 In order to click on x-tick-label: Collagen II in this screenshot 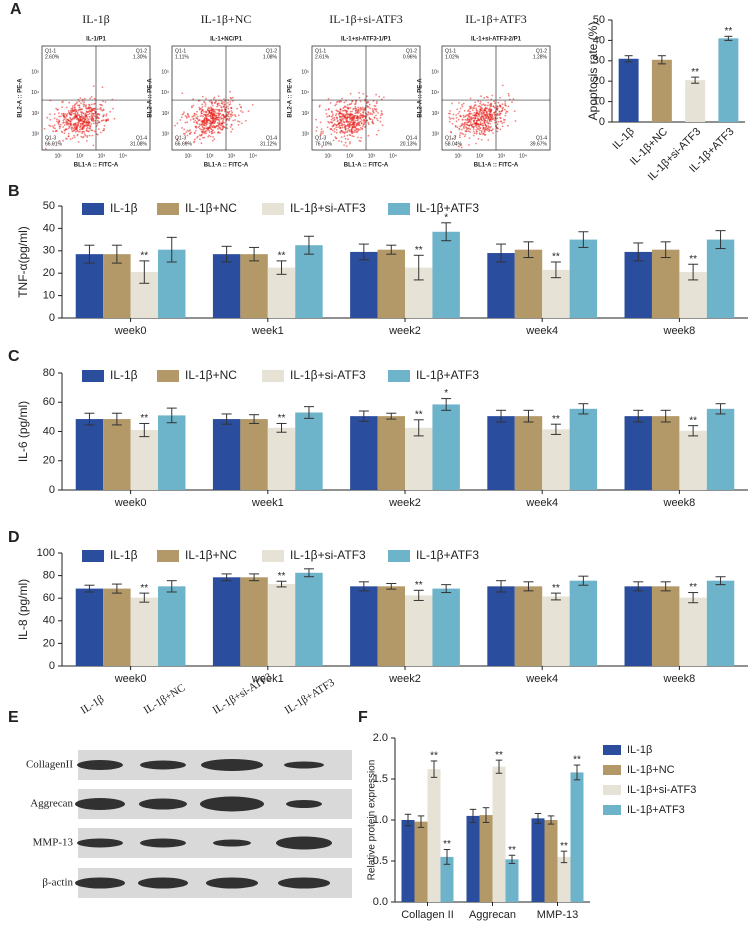, I will do `click(427, 915)`.